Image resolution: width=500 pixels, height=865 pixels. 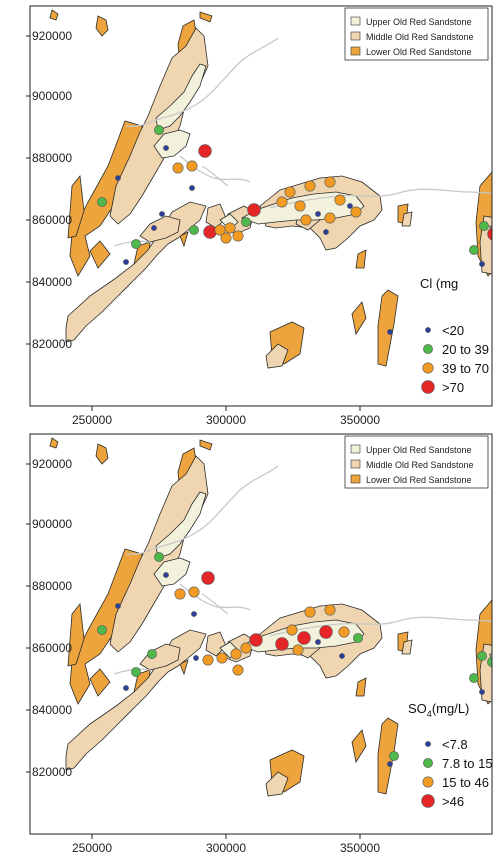 What do you see at coordinates (439, 283) in the screenshot?
I see `point-legend-title: Cl (mg` at bounding box center [439, 283].